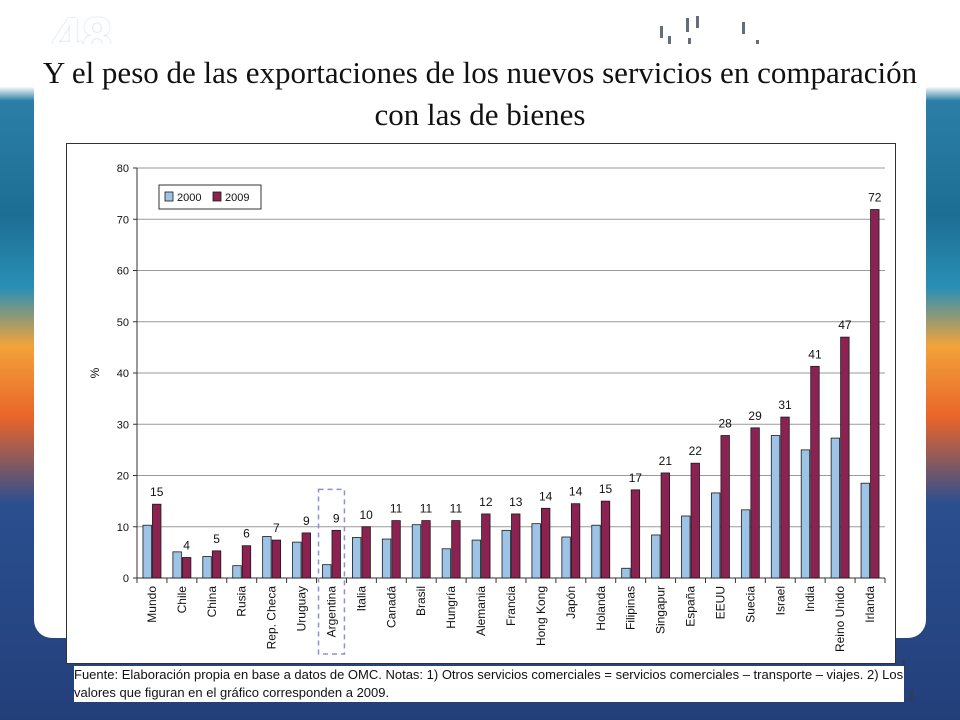 This screenshot has height=720, width=960. Describe the element at coordinates (815, 354) in the screenshot. I see `data-label: 41` at that location.